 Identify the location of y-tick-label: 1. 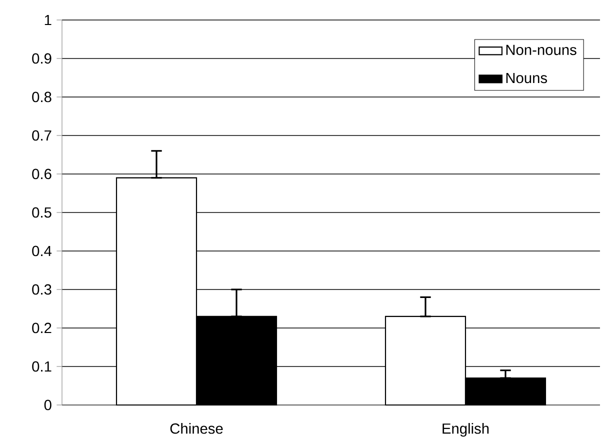
(48, 19).